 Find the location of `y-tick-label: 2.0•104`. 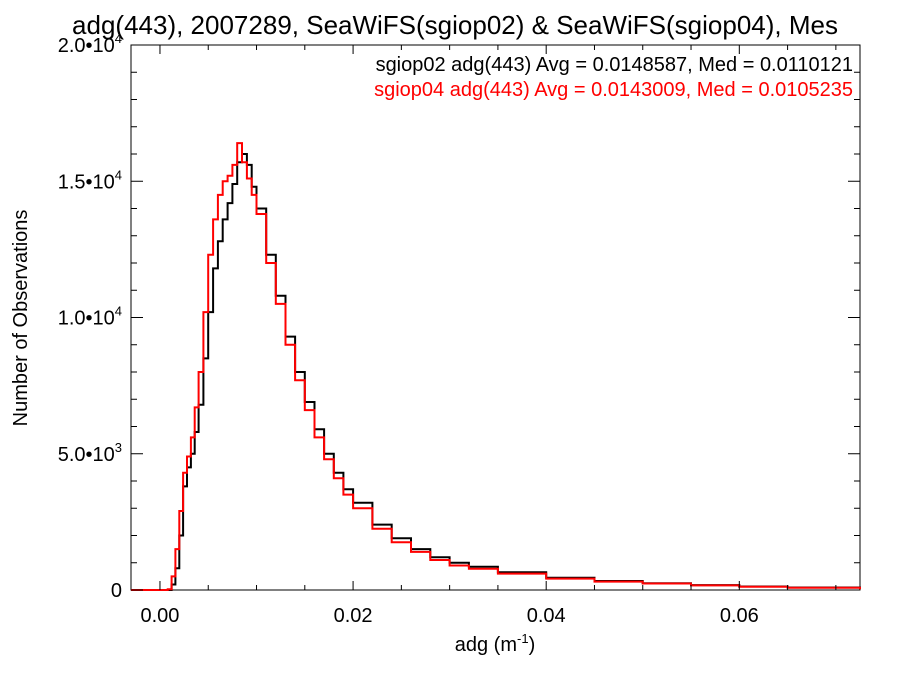

y-tick-label: 2.0•104 is located at coordinates (90, 44).